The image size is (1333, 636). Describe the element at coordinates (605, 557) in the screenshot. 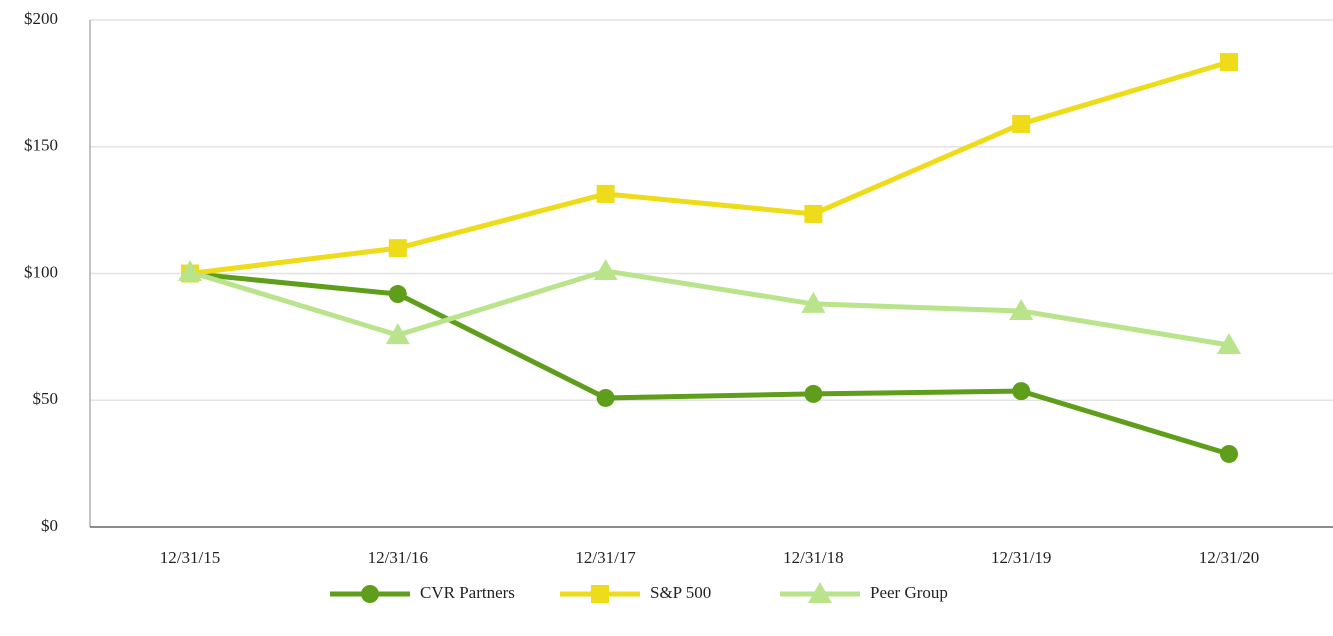

I see `x-tick-label: 12/31/17` at that location.